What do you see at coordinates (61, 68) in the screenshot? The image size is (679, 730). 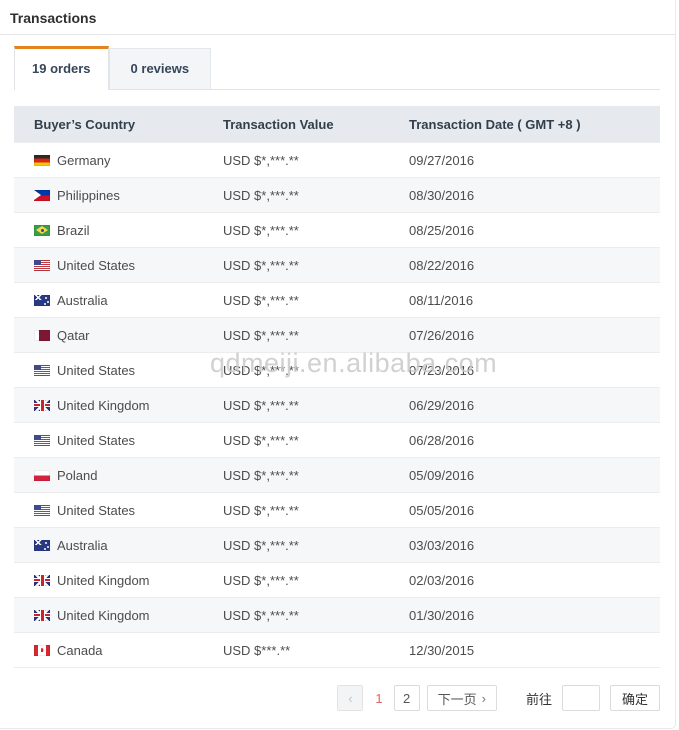 I see `tab-orders: 19 orders` at bounding box center [61, 68].